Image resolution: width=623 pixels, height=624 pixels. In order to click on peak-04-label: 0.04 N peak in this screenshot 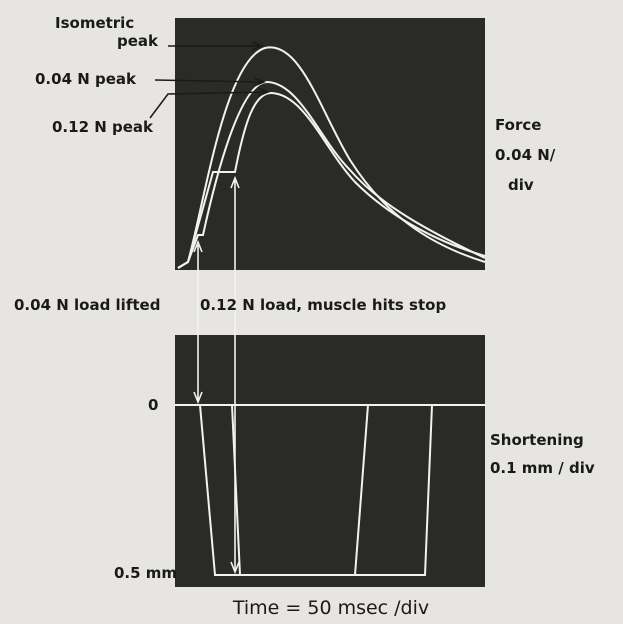, I will do `click(86, 79)`.